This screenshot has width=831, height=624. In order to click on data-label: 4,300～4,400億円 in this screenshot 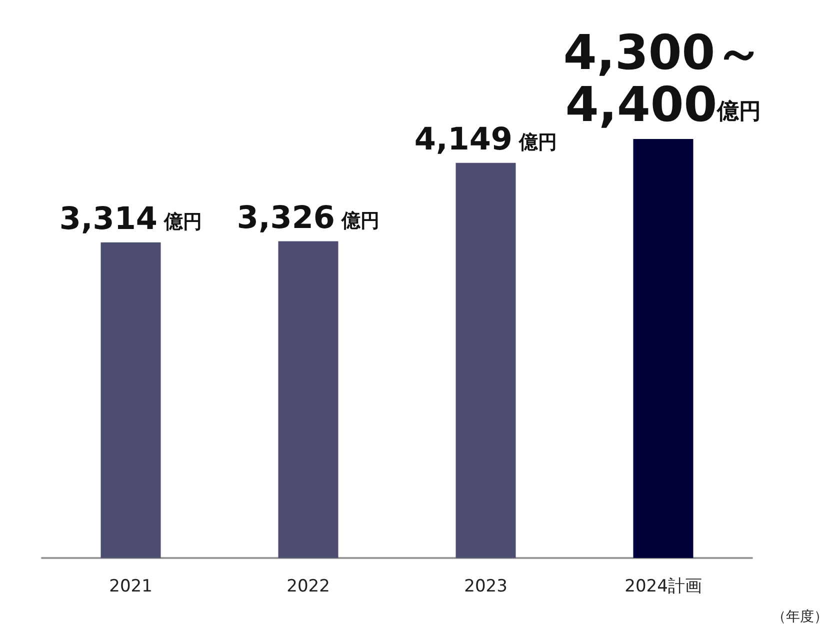, I will do `click(663, 79)`.